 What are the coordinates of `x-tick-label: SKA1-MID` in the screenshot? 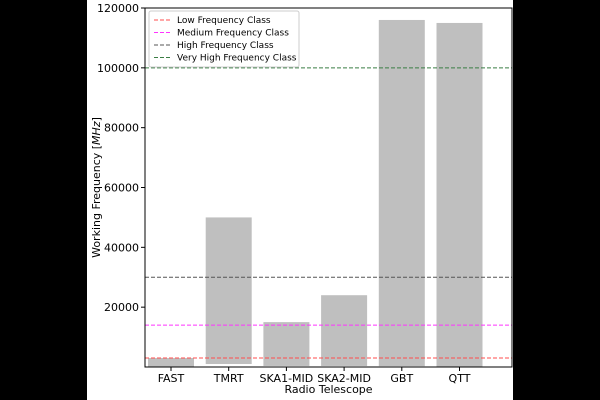 It's located at (287, 378).